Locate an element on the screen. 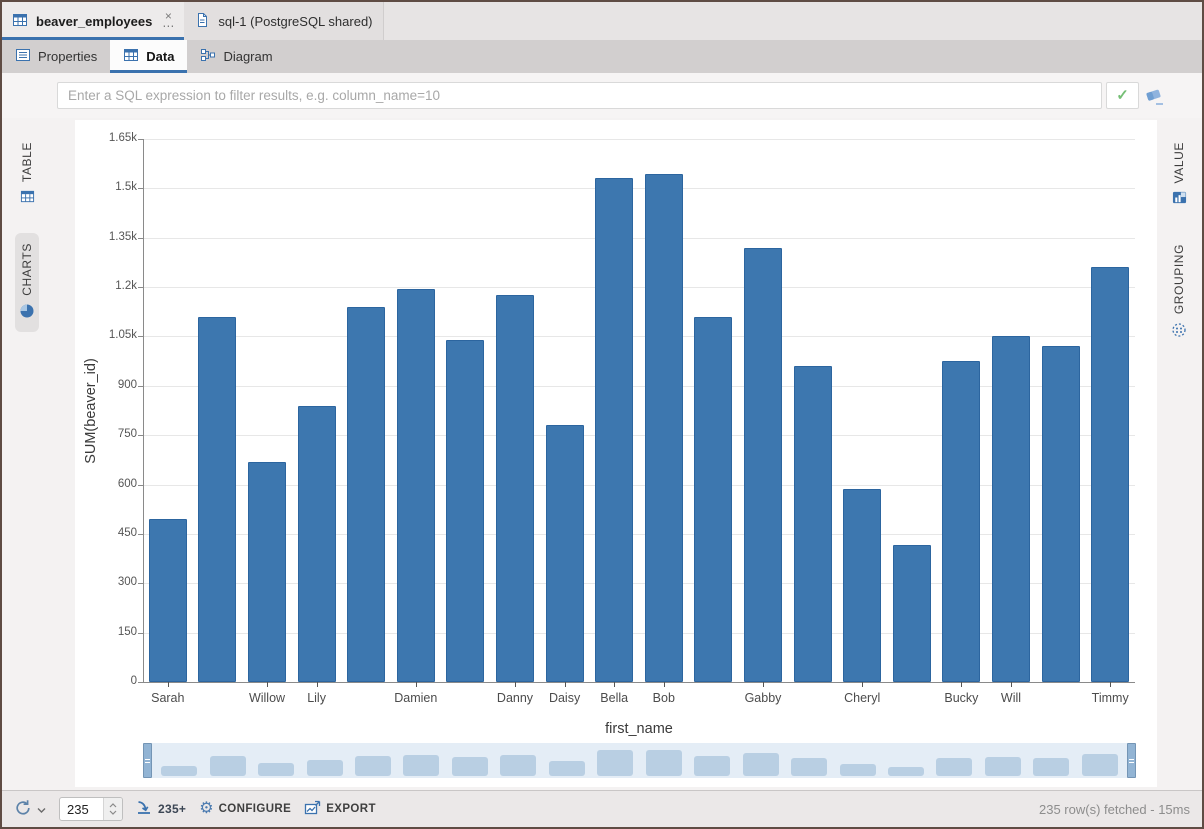 Image resolution: width=1204 pixels, height=829 pixels. bar-Bella is located at coordinates (614, 430).